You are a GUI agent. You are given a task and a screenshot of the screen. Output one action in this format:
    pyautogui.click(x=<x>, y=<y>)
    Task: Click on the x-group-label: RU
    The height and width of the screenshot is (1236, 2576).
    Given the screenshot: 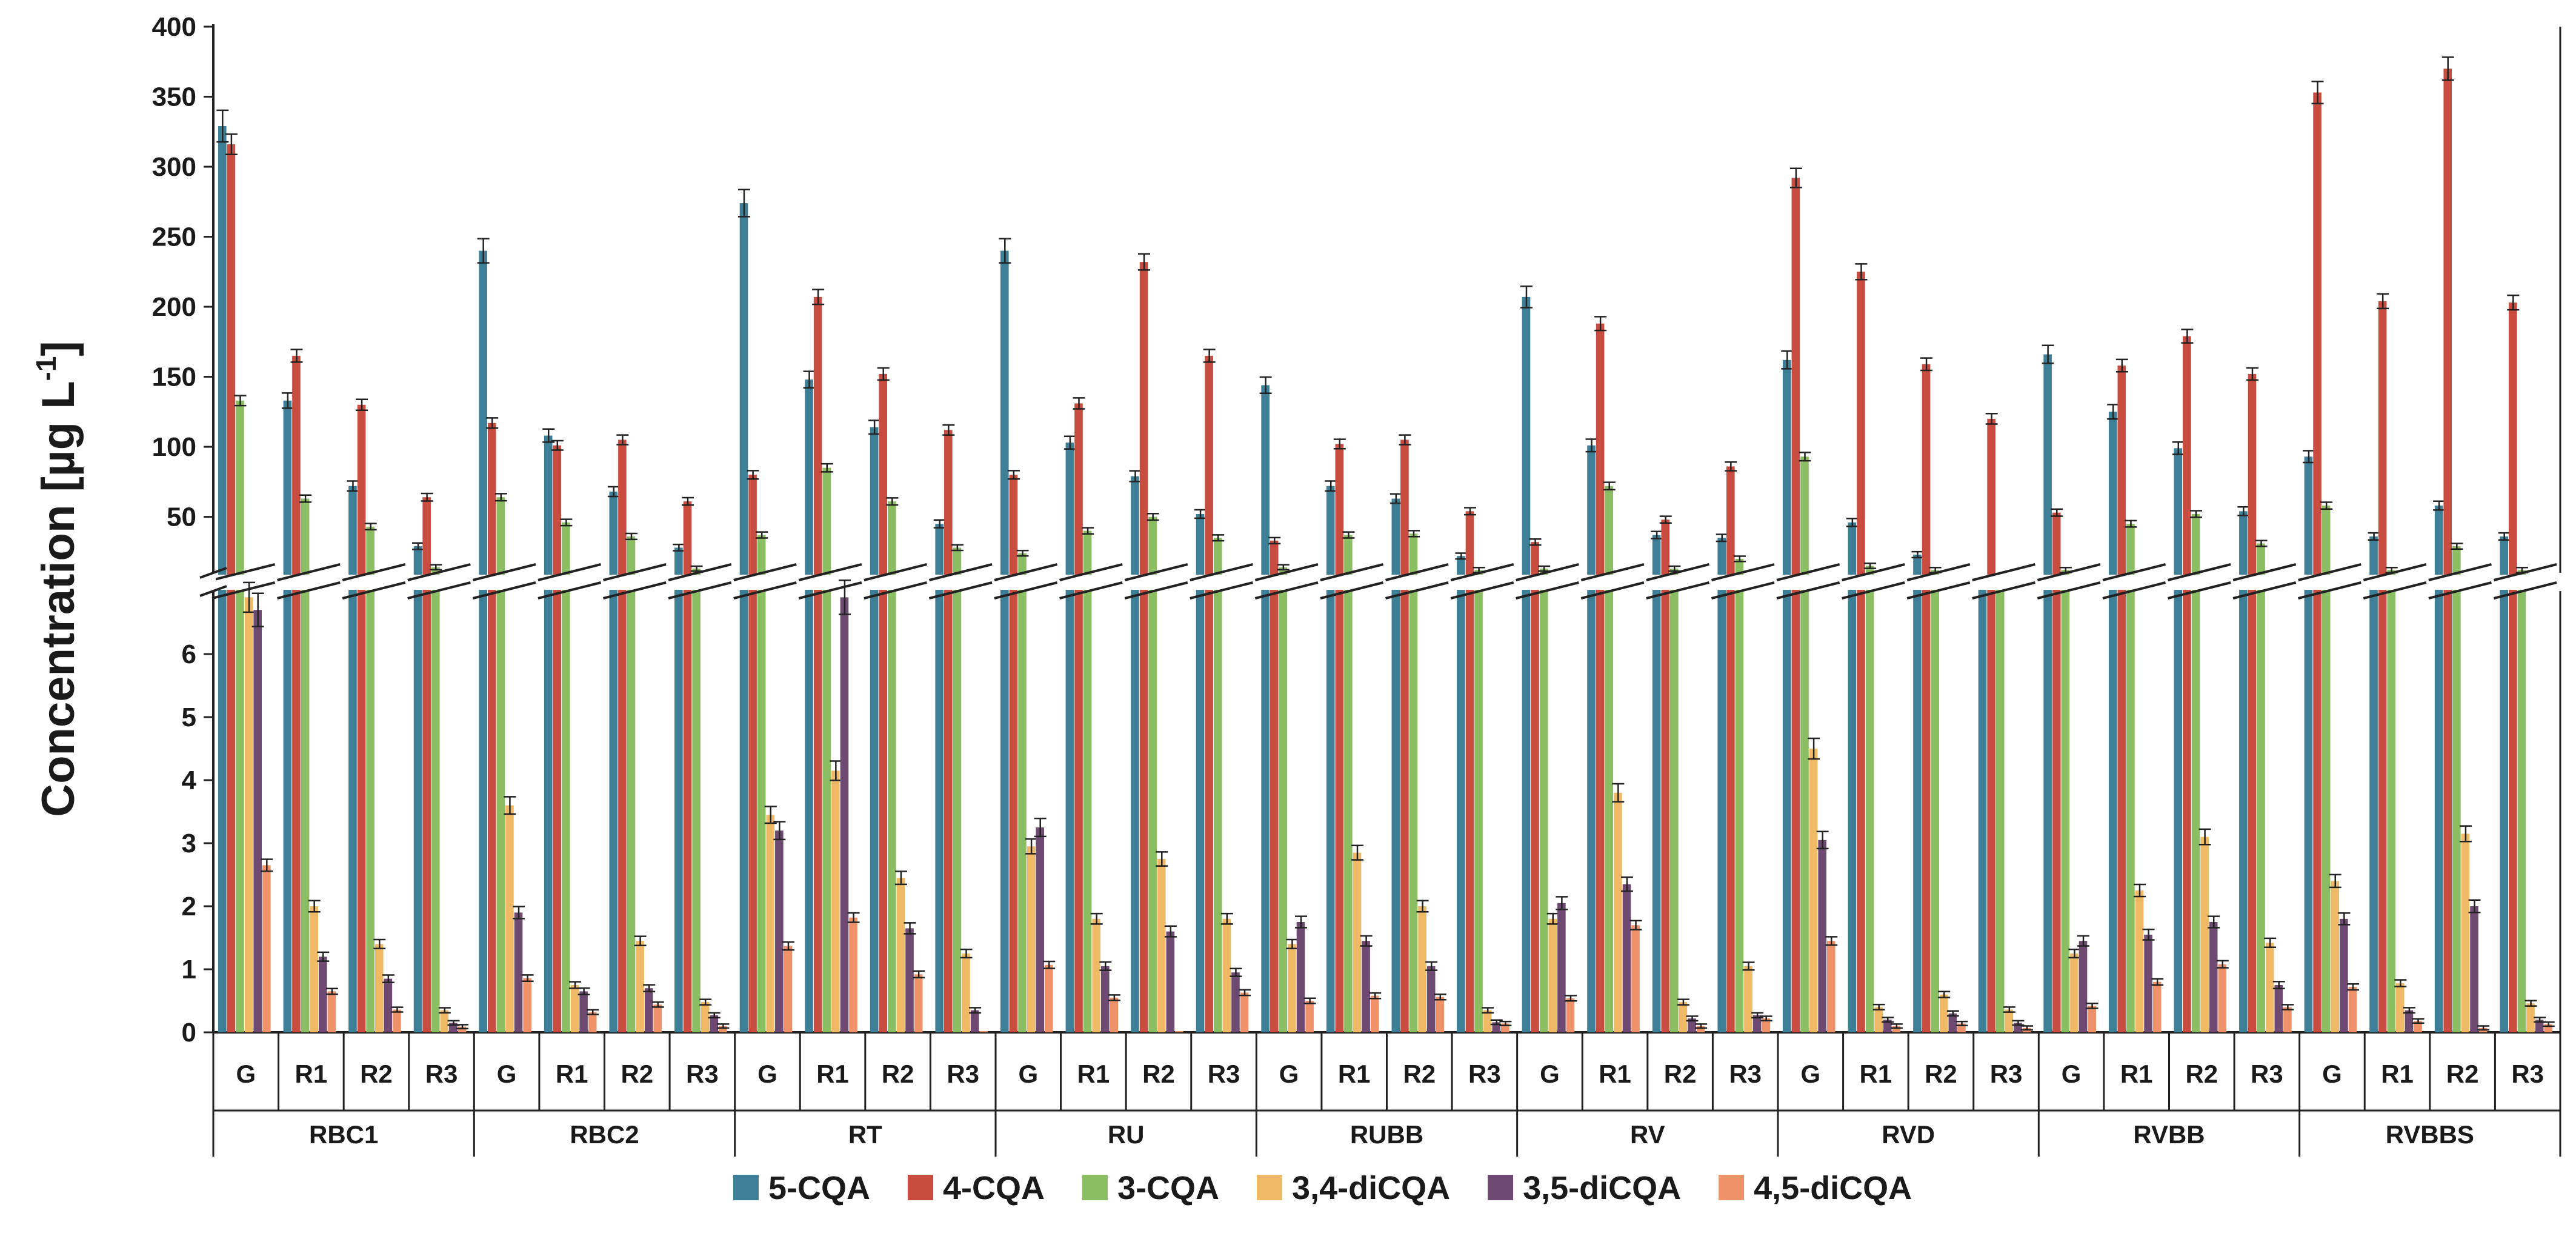 What is the action you would take?
    pyautogui.click(x=1126, y=1134)
    